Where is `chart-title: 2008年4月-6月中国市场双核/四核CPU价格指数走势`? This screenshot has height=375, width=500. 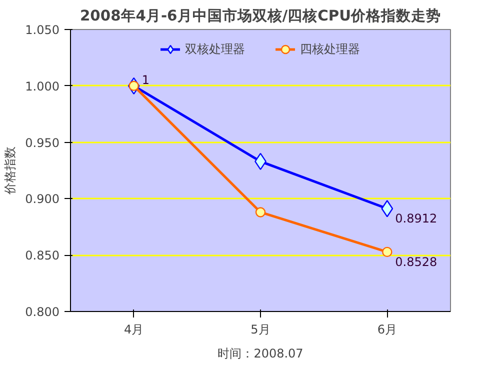
chart-title: 2008年4月-6月中国市场双核/四核CPU价格指数走势 is located at coordinates (261, 15).